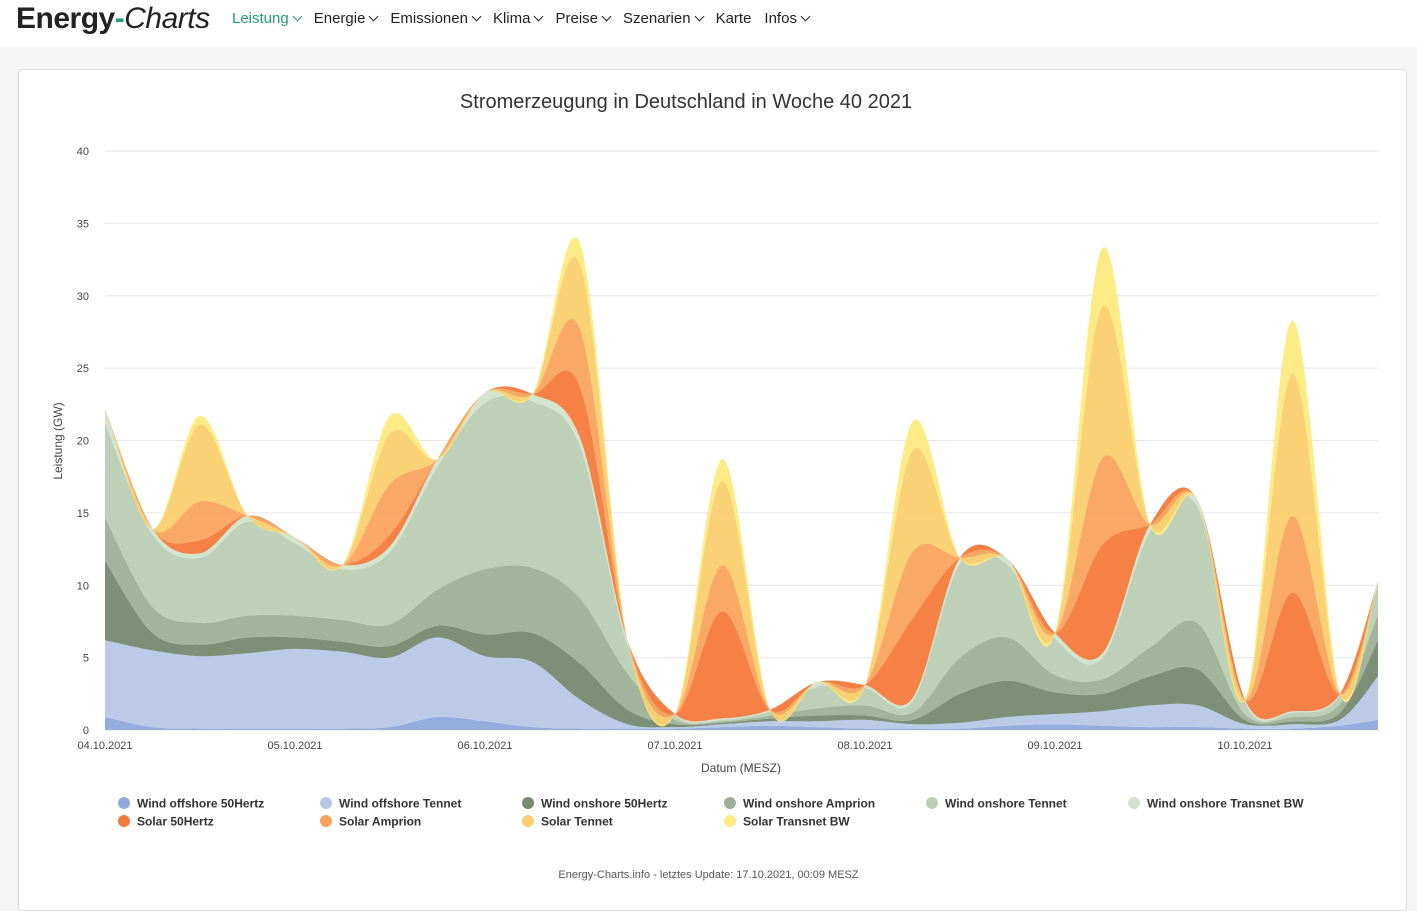 Image resolution: width=1417 pixels, height=911 pixels. I want to click on nav-item-emissionen: Emissionen, so click(436, 18).